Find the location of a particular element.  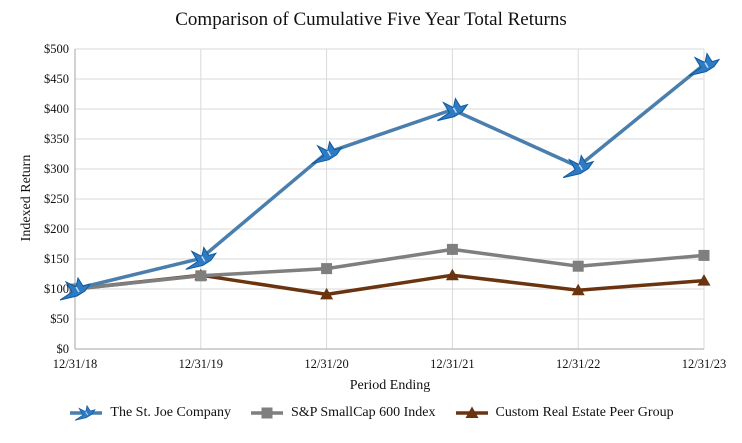

y-tick-label: $100 is located at coordinates (56, 289).